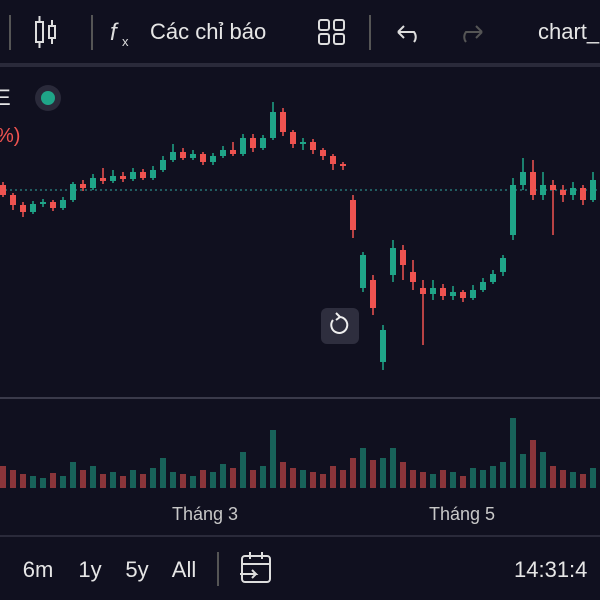 This screenshot has height=600, width=600. I want to click on range-button: 1y, so click(89, 569).